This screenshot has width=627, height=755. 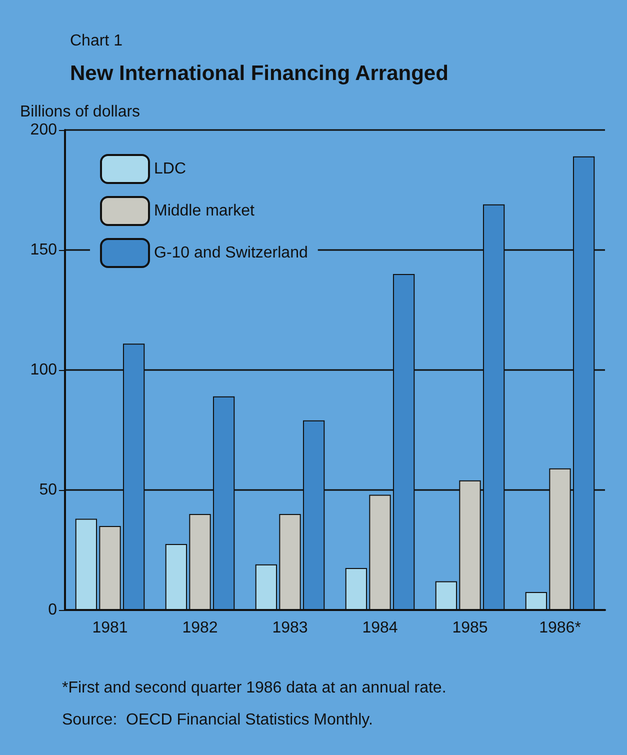 What do you see at coordinates (200, 628) in the screenshot?
I see `x-tick-label: 1982` at bounding box center [200, 628].